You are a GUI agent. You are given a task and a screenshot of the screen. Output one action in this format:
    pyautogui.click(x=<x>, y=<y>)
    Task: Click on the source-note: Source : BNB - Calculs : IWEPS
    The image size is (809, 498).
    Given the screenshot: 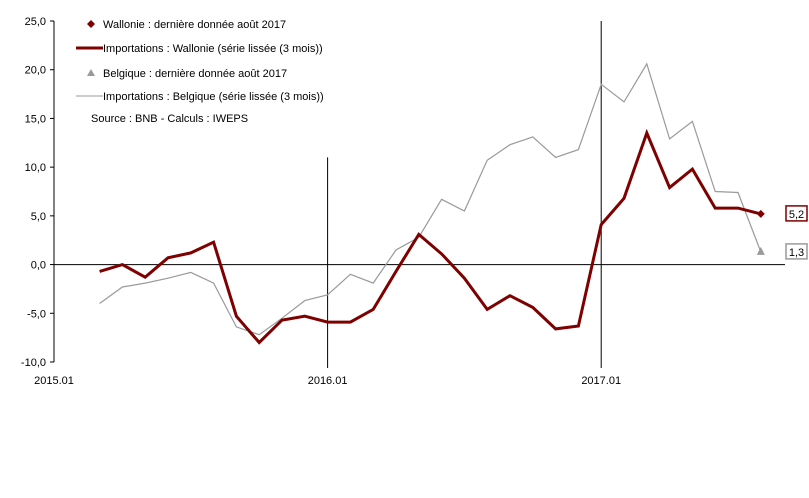 What is the action you would take?
    pyautogui.click(x=169, y=119)
    